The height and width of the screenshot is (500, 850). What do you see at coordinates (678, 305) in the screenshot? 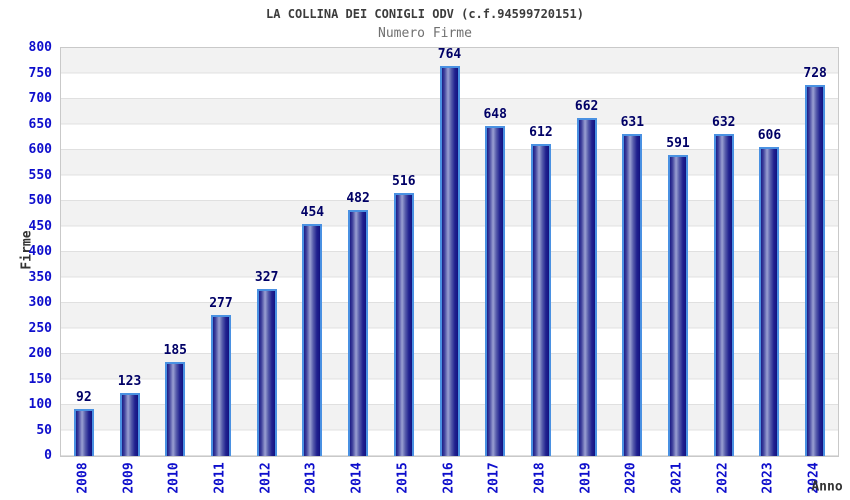
I see `bar-2021` at bounding box center [678, 305].